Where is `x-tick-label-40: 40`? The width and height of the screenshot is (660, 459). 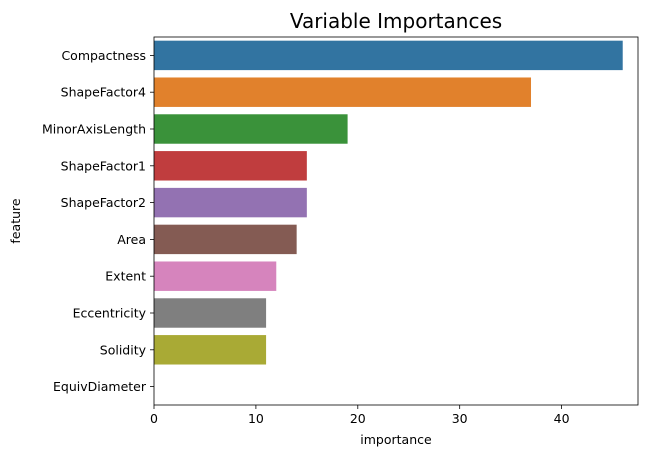 x-tick-label-40: 40 is located at coordinates (562, 418).